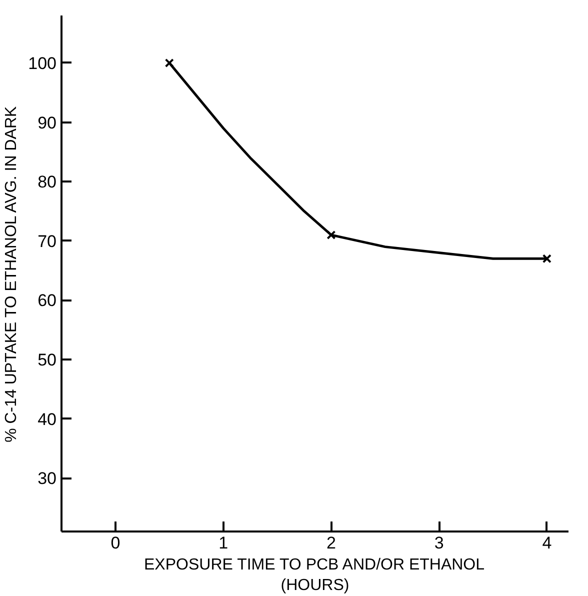 The image size is (588, 596). Describe the element at coordinates (42, 63) in the screenshot. I see `y-tick-label: 100` at that location.